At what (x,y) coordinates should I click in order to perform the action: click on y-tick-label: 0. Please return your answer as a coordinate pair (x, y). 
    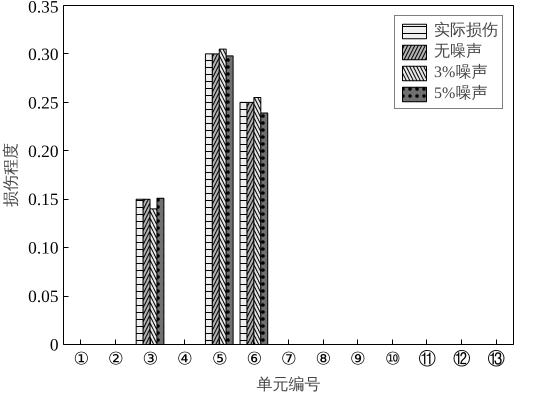
    Looking at the image, I should click on (54, 345).